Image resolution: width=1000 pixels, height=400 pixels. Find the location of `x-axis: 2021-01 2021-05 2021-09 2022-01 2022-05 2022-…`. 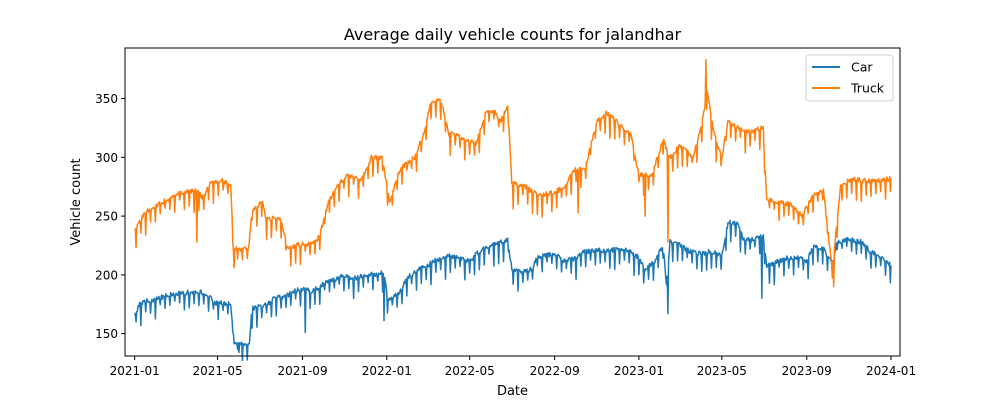

x-axis: 2021-01 2021-05 2021-09 2022-01 2022-05 2022-… is located at coordinates (513, 367).